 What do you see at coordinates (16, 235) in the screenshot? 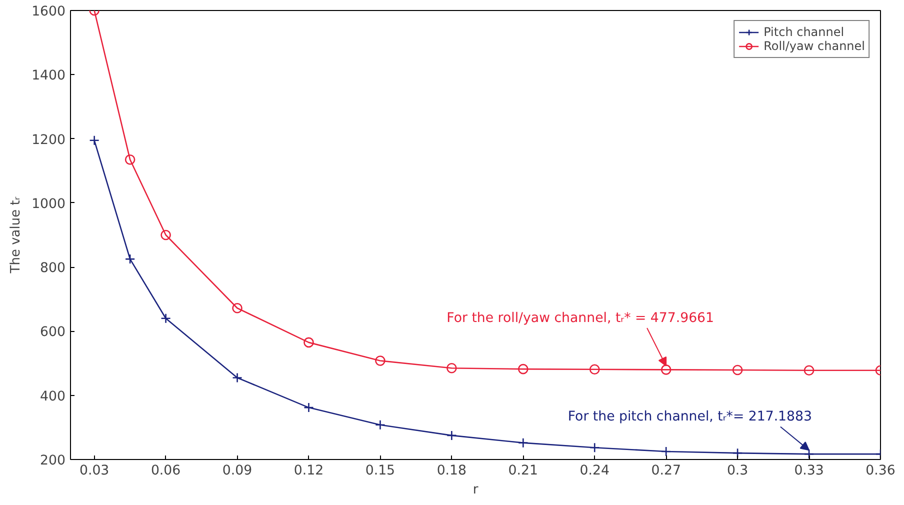
I see `y-axis-title: The value tᵣ` at bounding box center [16, 235].